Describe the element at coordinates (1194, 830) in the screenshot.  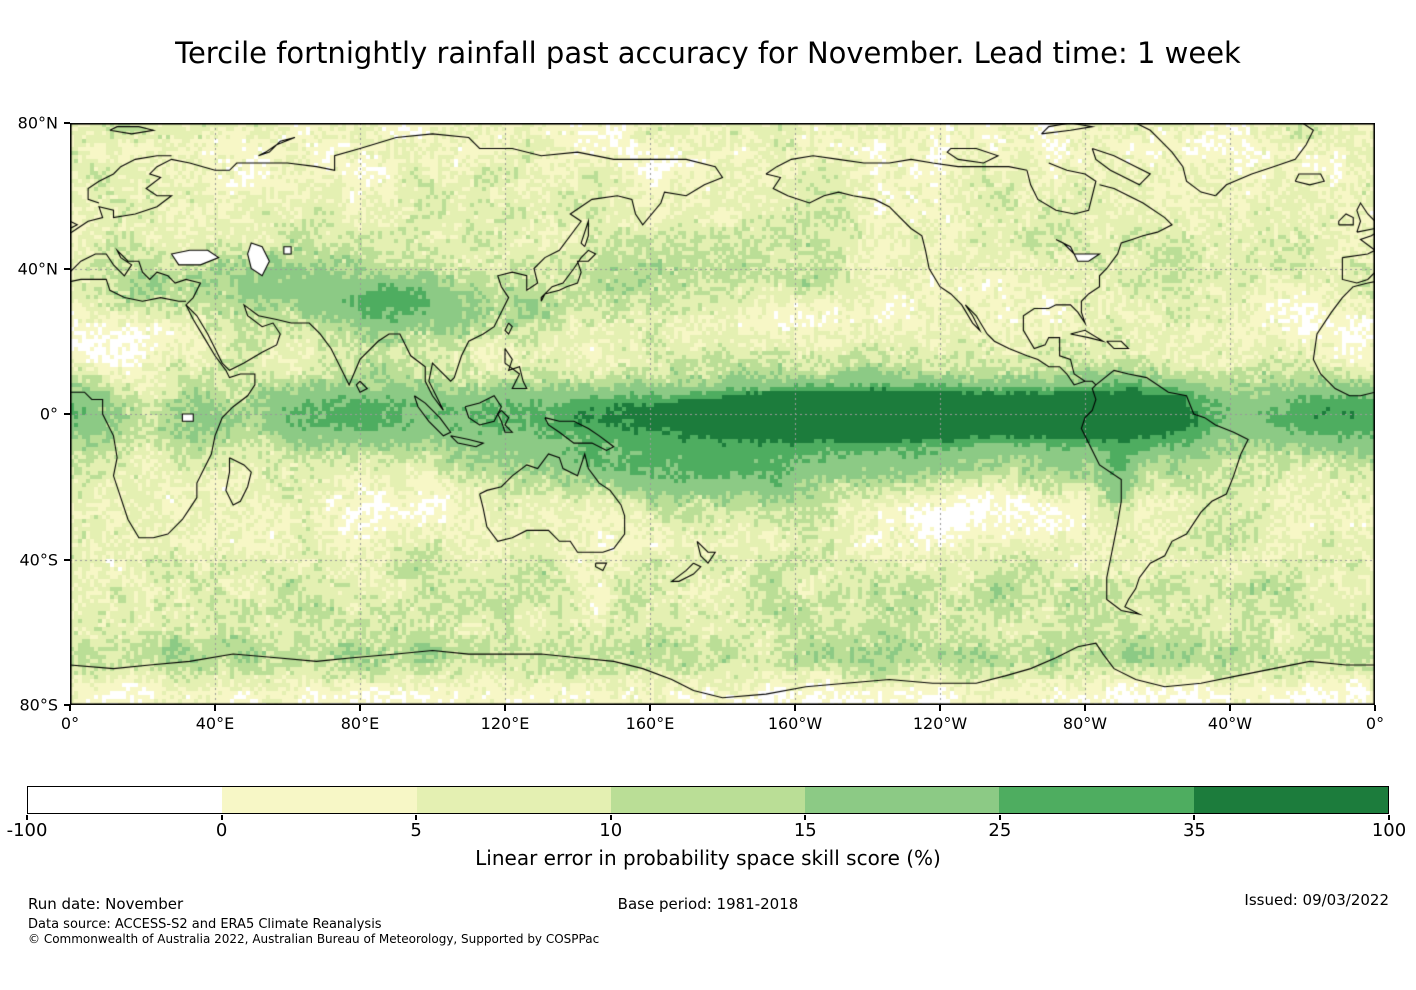
I see `colorbar-tick-label: 35` at that location.